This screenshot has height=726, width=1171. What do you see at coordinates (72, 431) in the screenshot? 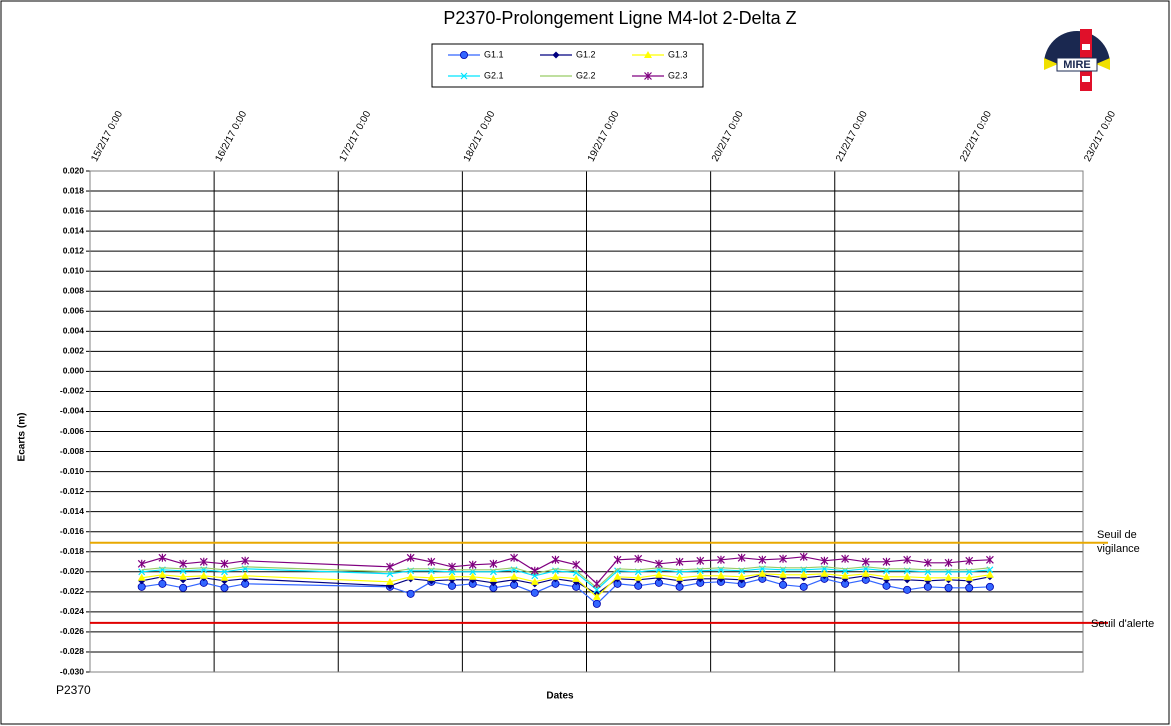
I see `y-tick-label: -0.006` at bounding box center [72, 431].